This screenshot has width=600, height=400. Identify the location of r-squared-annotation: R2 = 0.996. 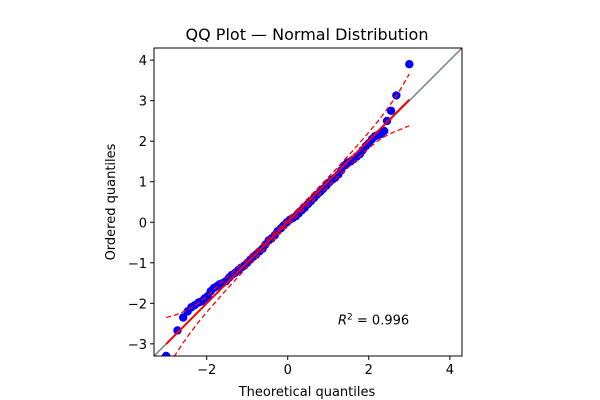
(373, 321).